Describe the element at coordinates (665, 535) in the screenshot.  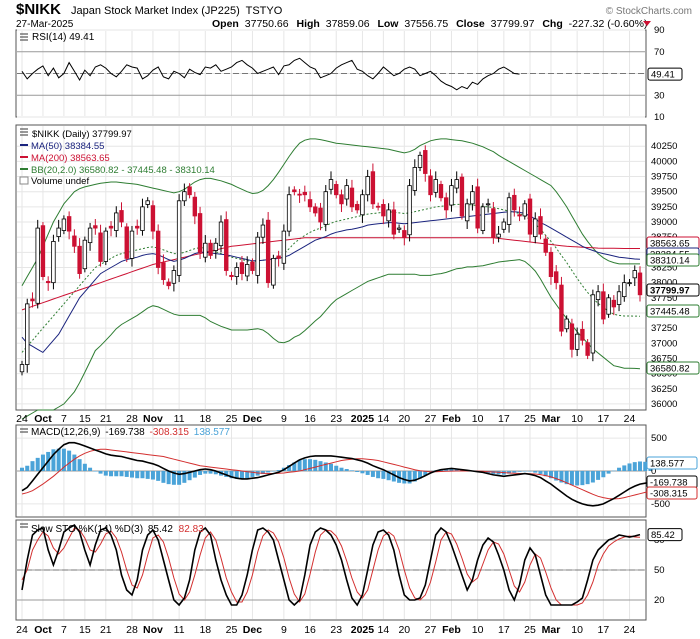
I see `sto-value-box` at that location.